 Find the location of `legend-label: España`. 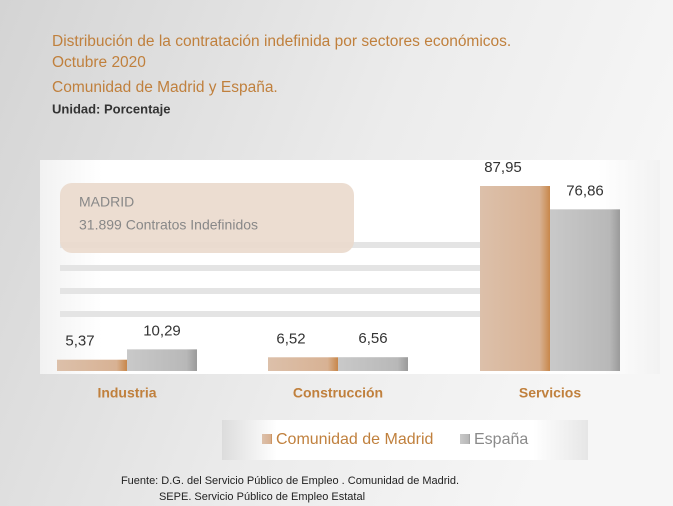

legend-label: España is located at coordinates (501, 439).